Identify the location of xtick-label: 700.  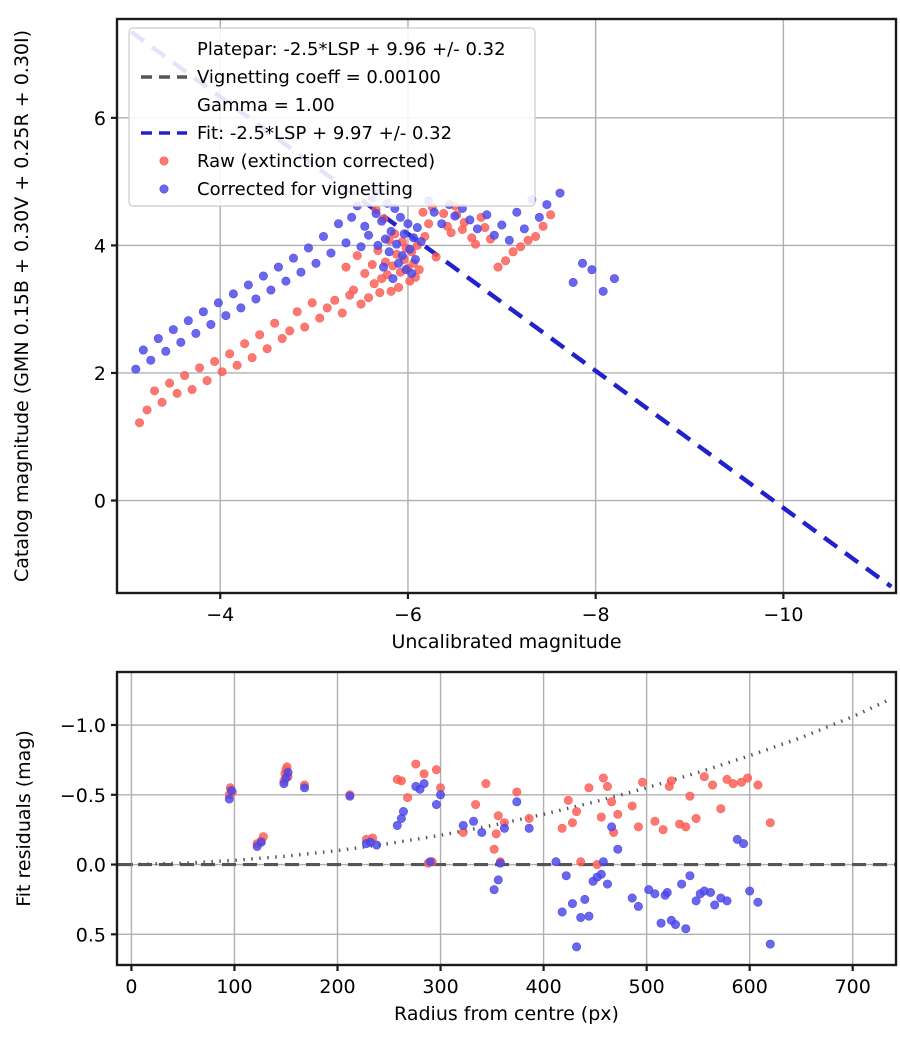
(853, 987).